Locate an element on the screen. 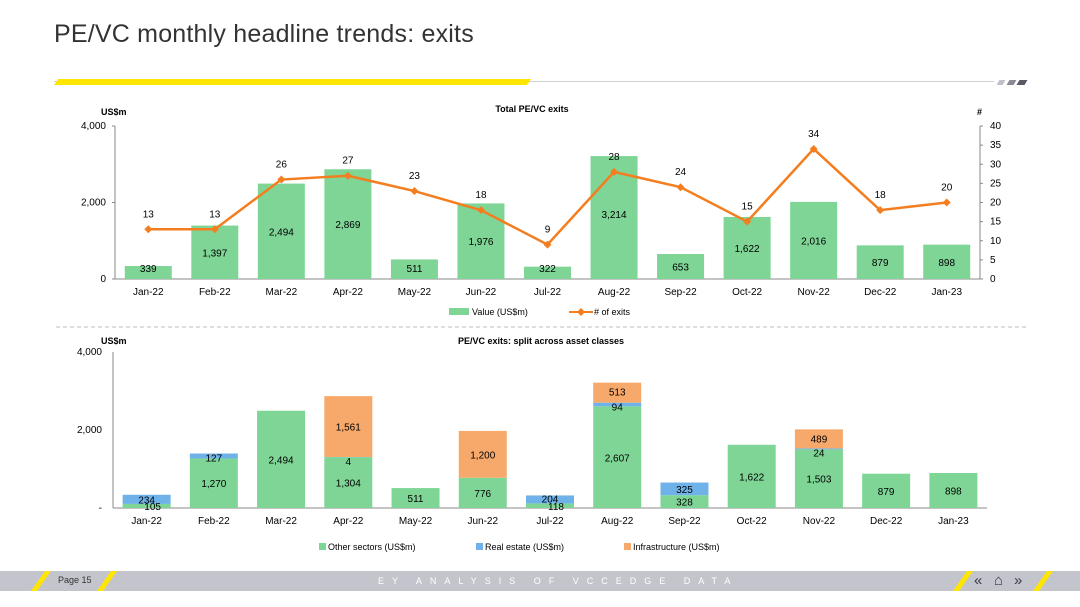  chart-title: Total PE/VC exits is located at coordinates (531, 109).